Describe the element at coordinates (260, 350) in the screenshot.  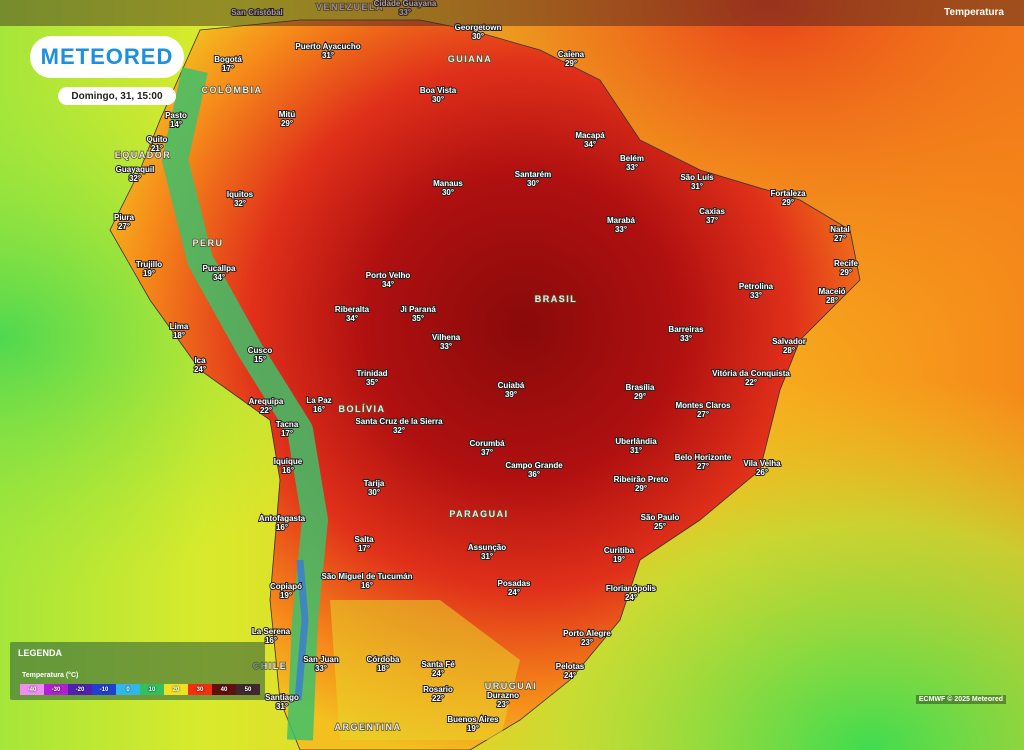
I see `city-name: Cusco` at that location.